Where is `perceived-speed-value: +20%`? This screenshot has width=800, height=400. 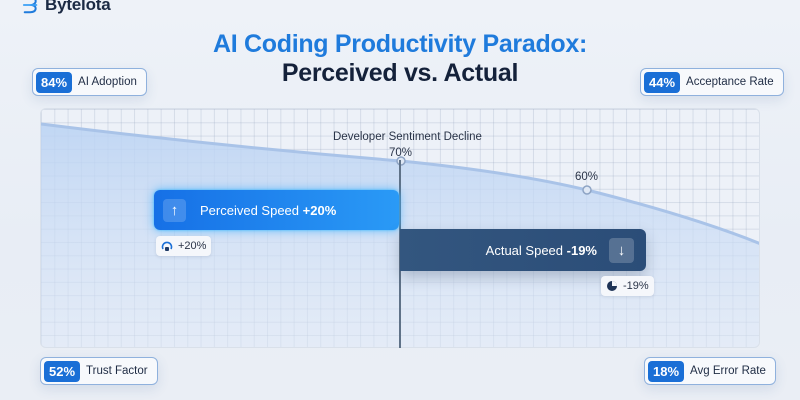 perceived-speed-value: +20% is located at coordinates (319, 210).